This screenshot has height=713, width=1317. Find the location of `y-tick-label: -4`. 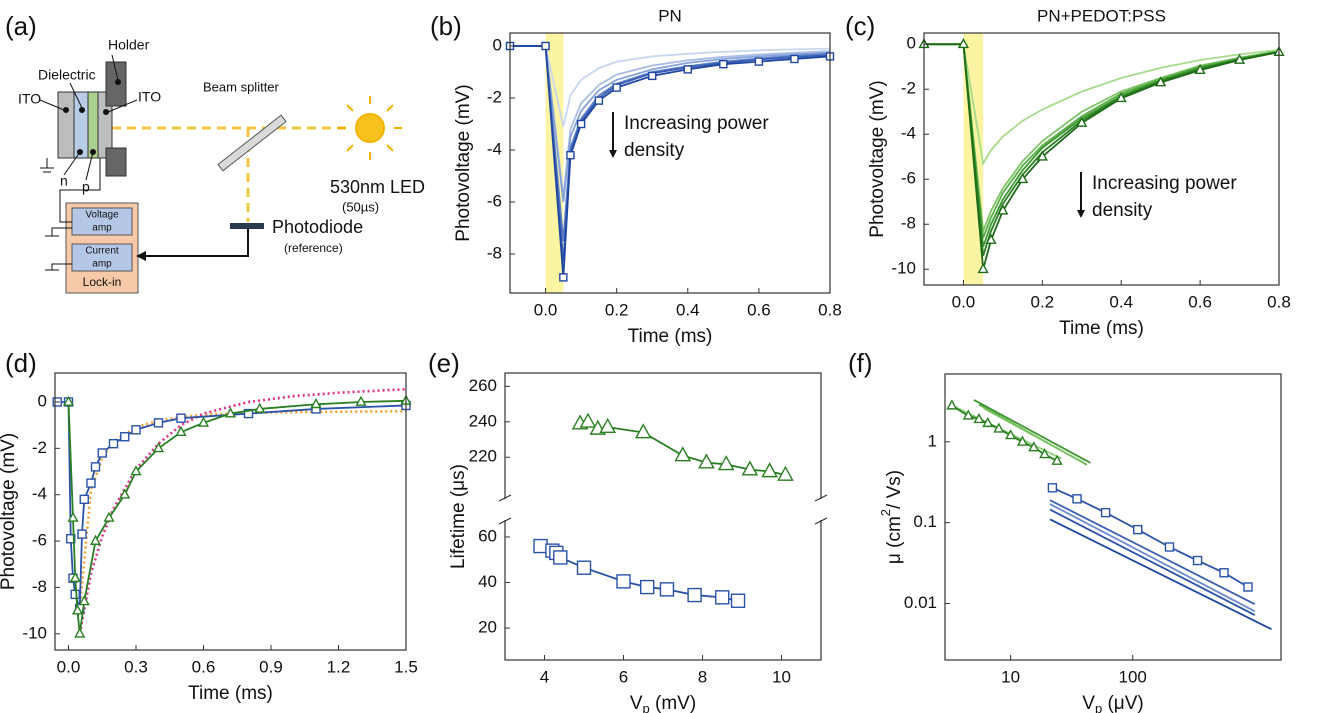

y-tick-label: -4 is located at coordinates (494, 148).